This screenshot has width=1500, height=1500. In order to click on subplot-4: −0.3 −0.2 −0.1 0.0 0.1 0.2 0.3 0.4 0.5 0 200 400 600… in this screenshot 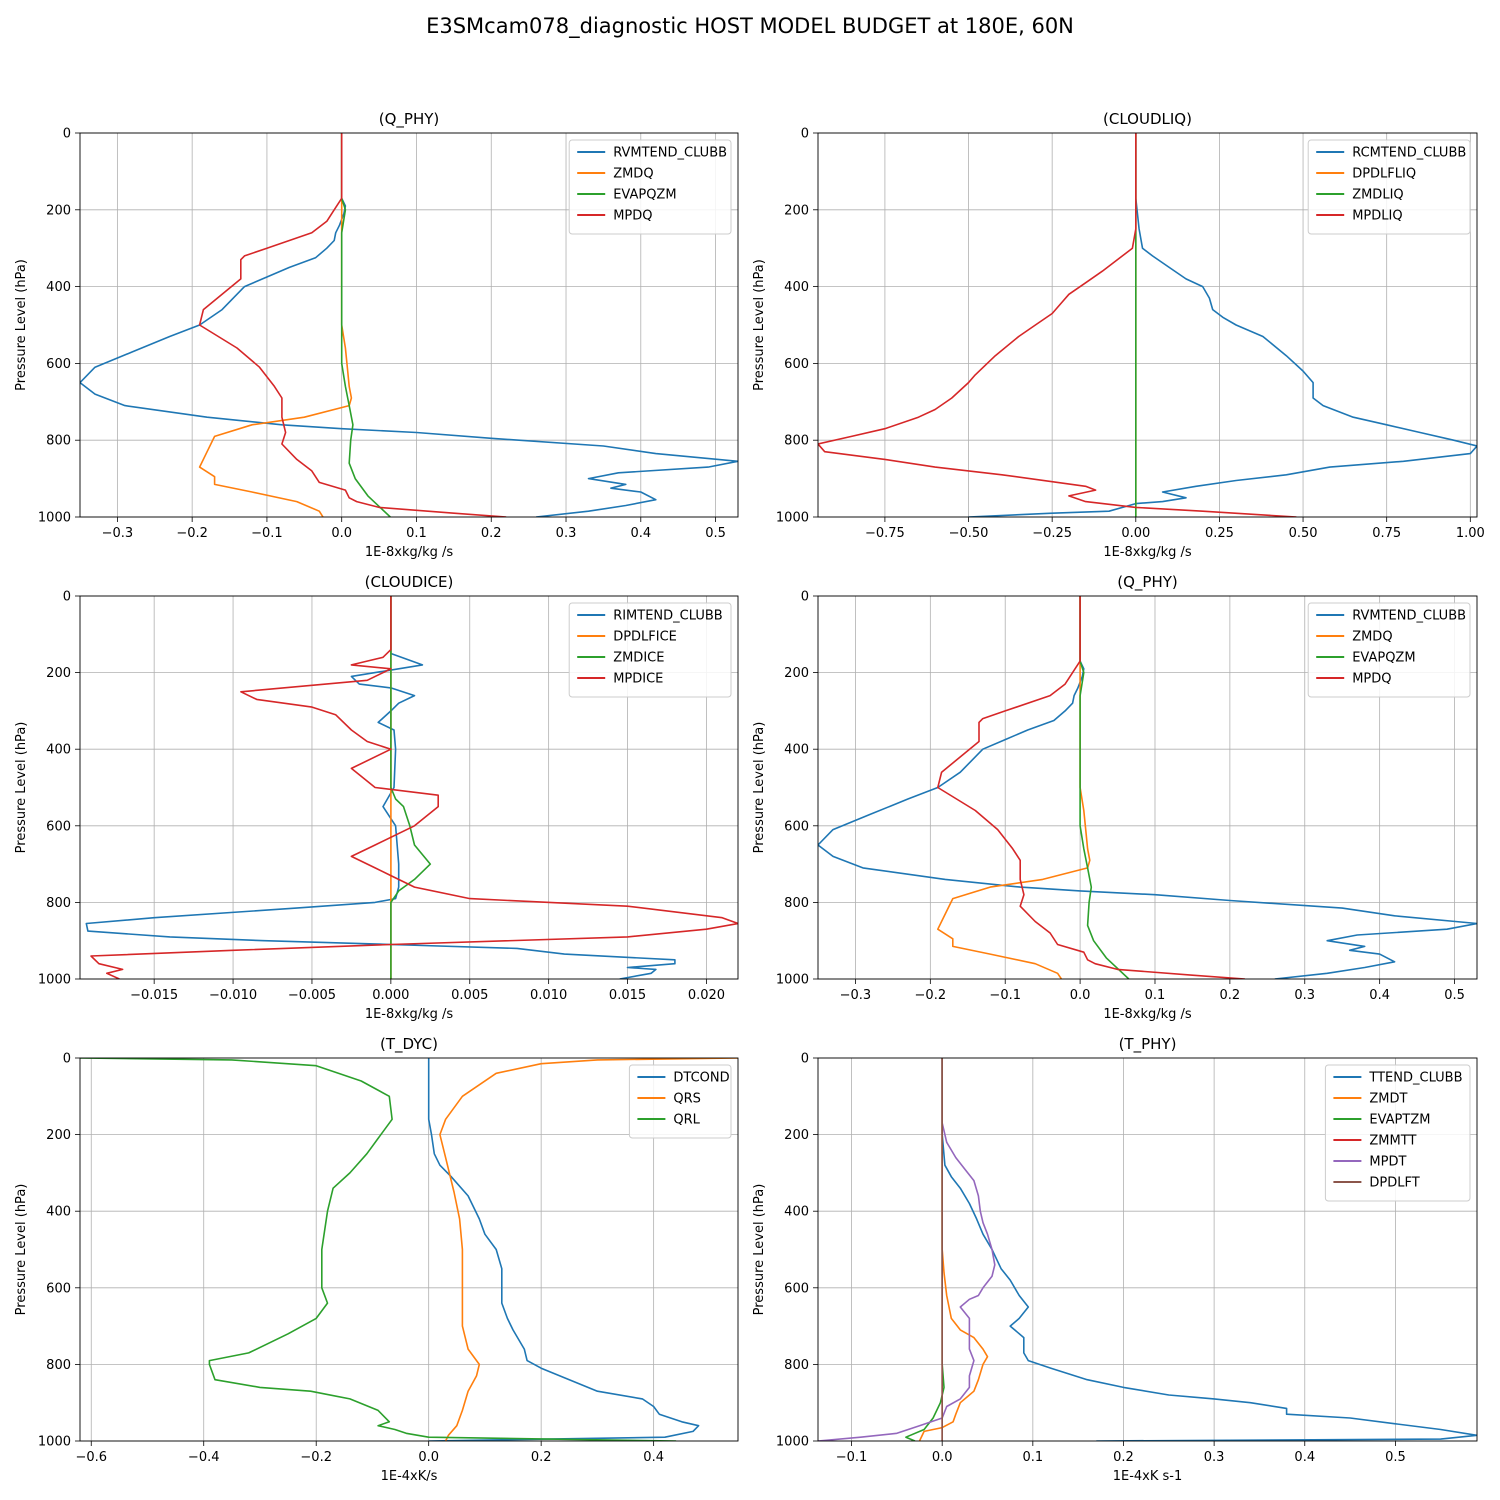, I will do `click(1115, 797)`.